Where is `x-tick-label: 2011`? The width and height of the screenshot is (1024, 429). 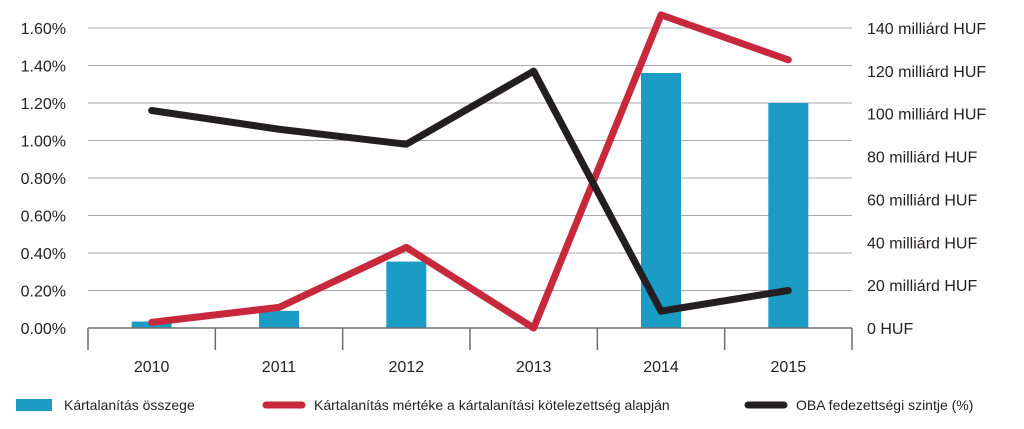
x-tick-label: 2011 is located at coordinates (279, 367).